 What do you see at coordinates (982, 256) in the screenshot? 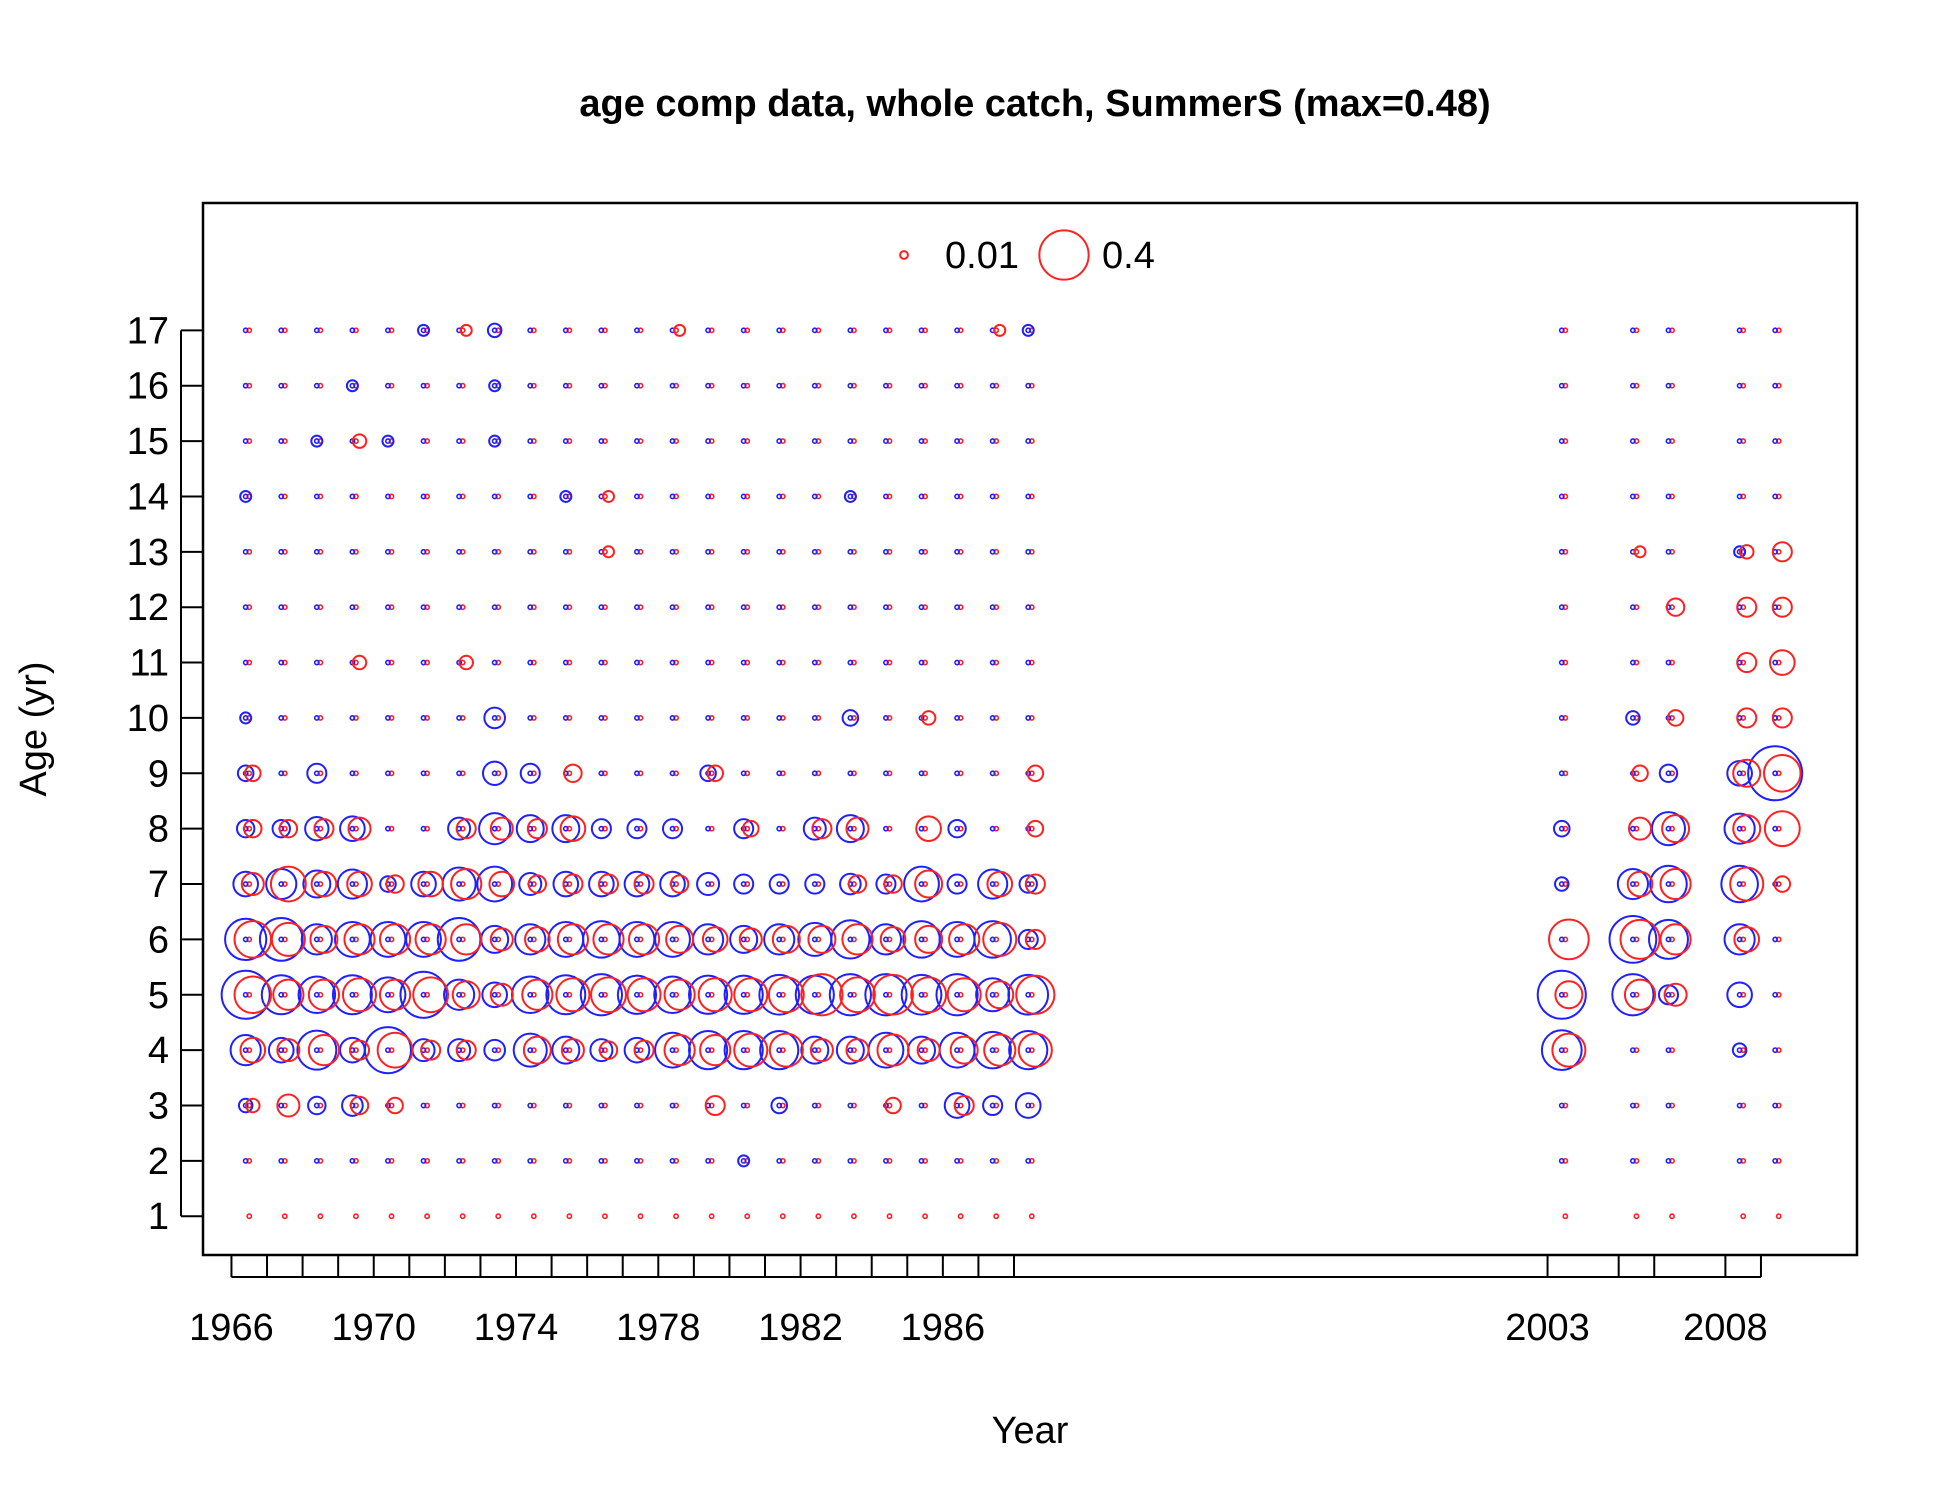
I see `legend-label-small: 0.01` at bounding box center [982, 256].